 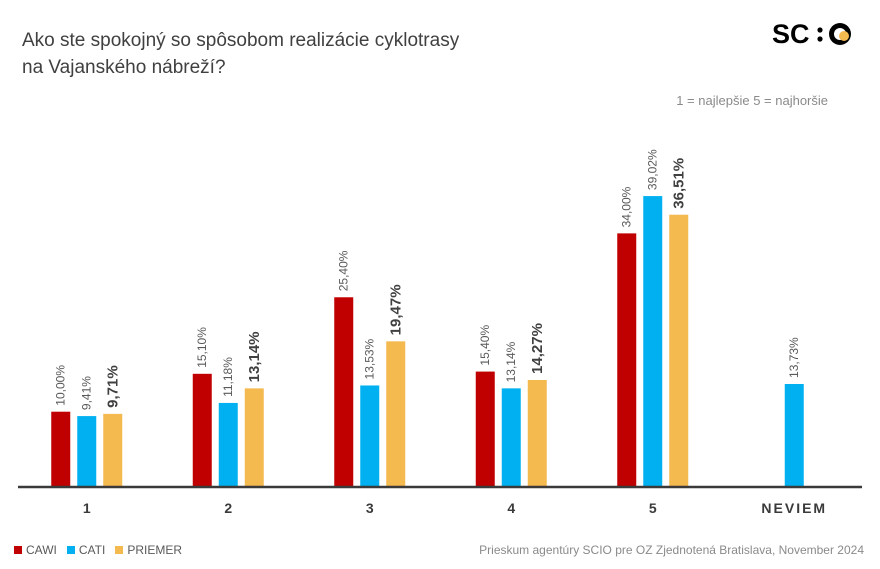 What do you see at coordinates (254, 356) in the screenshot?
I see `data-label-priemer-2: 13,14%` at bounding box center [254, 356].